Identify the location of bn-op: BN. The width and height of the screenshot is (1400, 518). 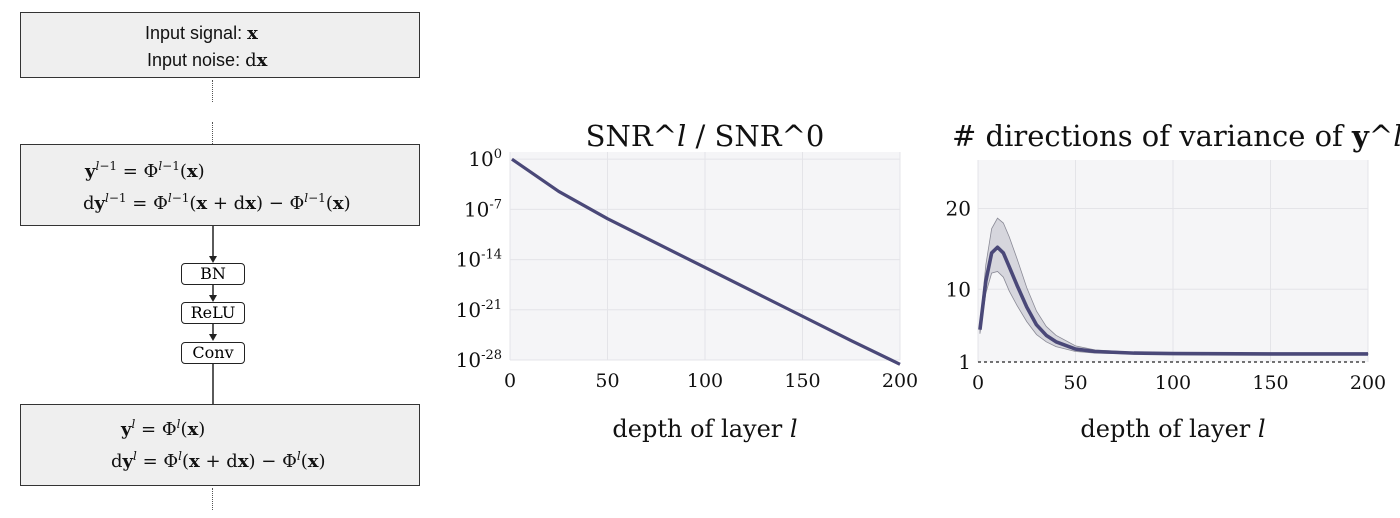
(213, 274).